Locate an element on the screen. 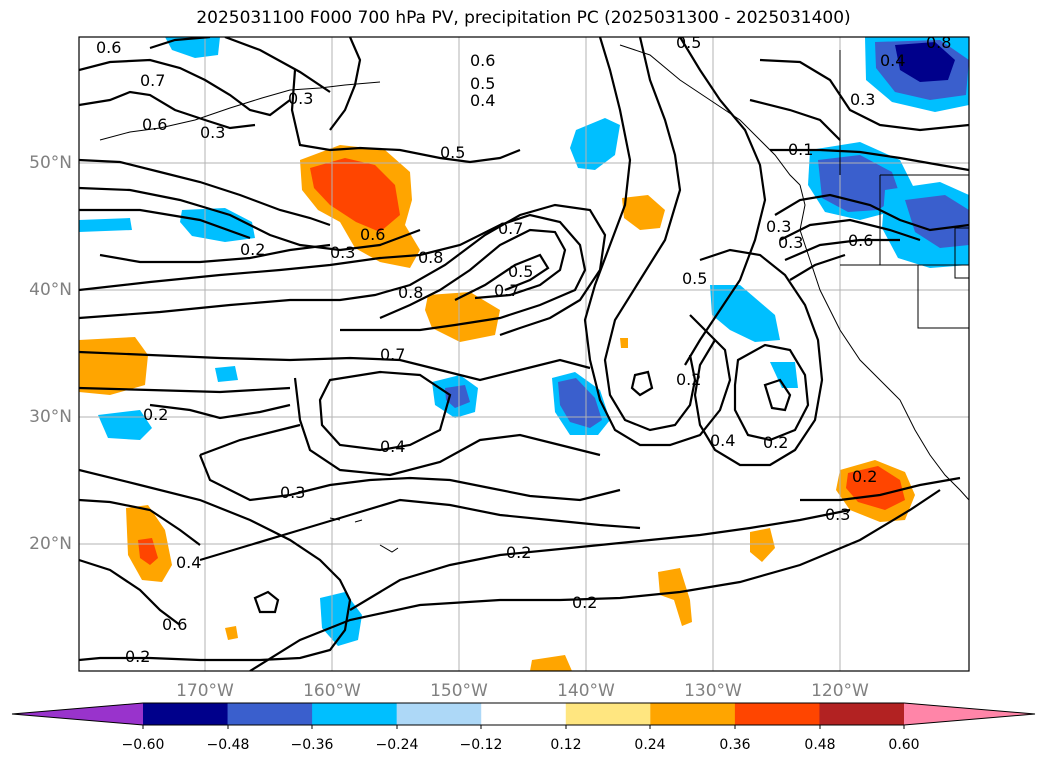  lat-label: 50°N is located at coordinates (50, 163).